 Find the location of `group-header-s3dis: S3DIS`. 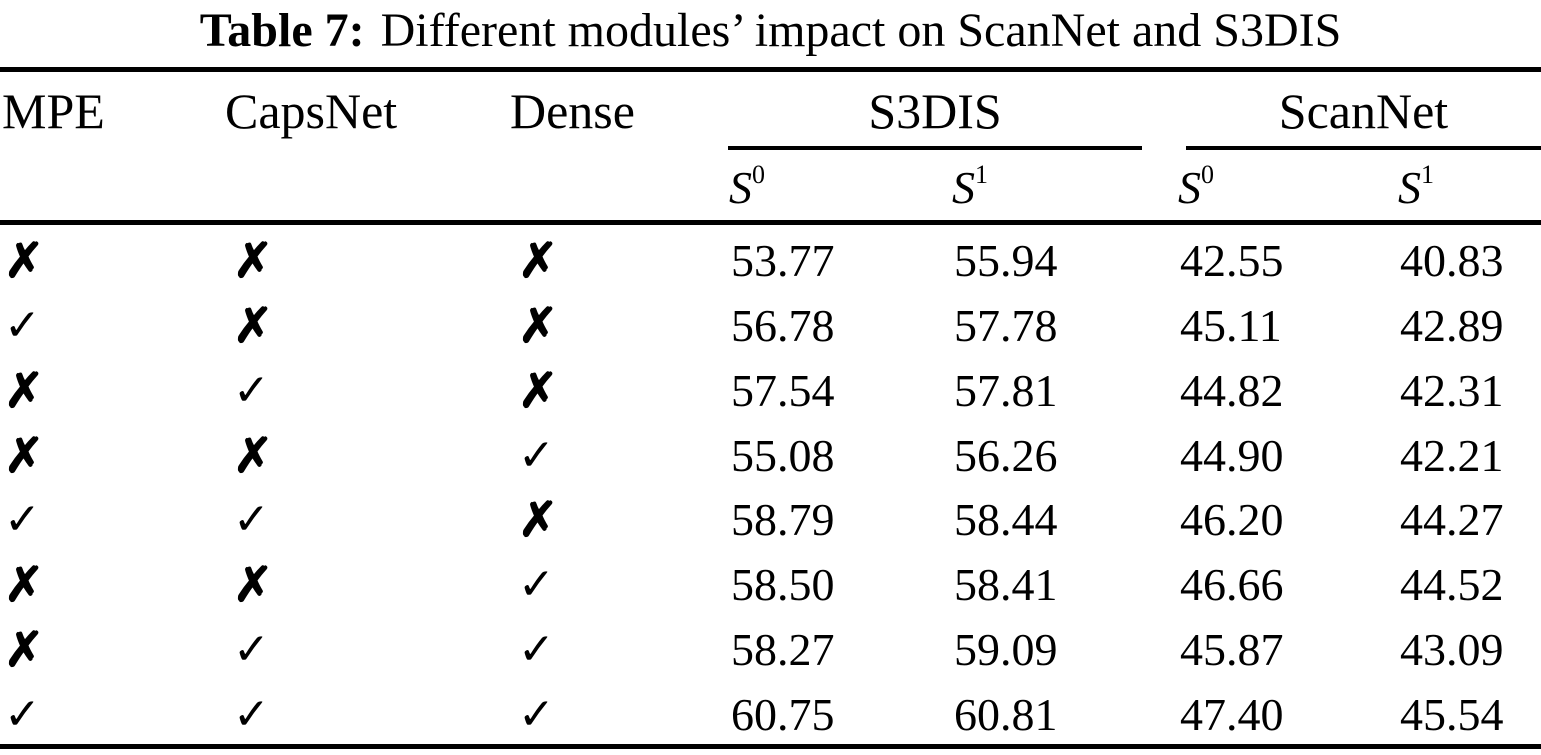

group-header-s3dis: S3DIS is located at coordinates (935, 111).